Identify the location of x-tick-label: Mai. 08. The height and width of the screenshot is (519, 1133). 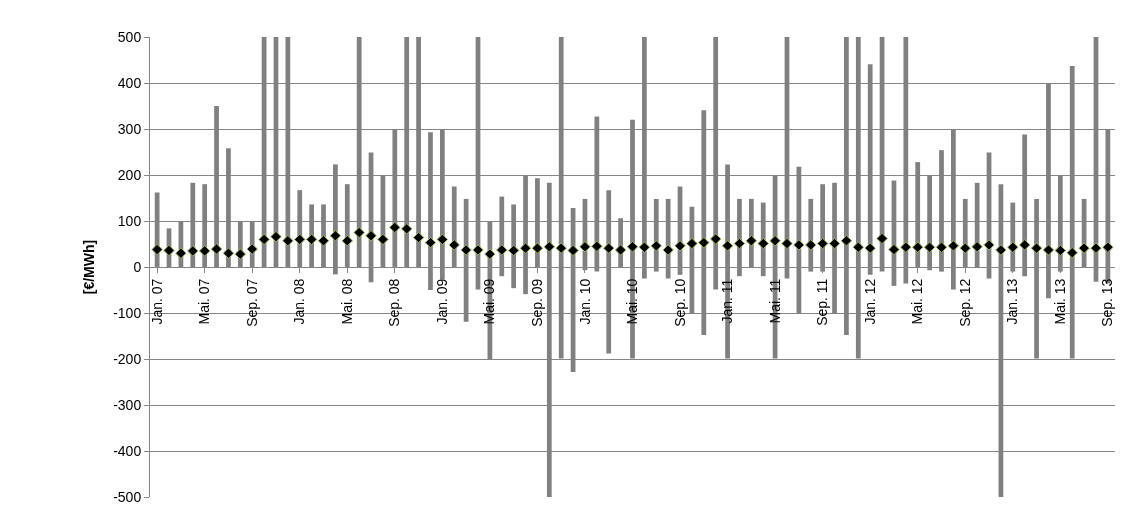
(346, 301).